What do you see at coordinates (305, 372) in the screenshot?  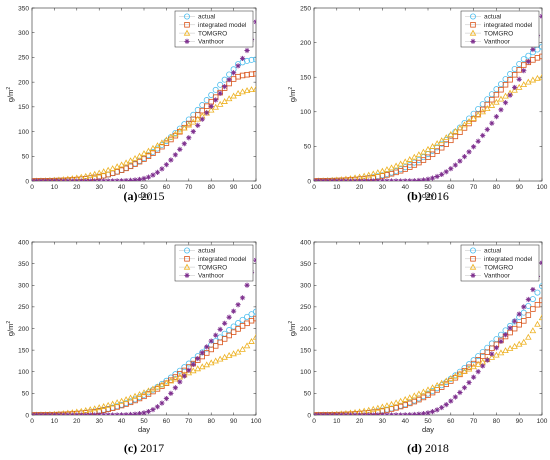 I see `y-tick-label: 100` at bounding box center [305, 372].